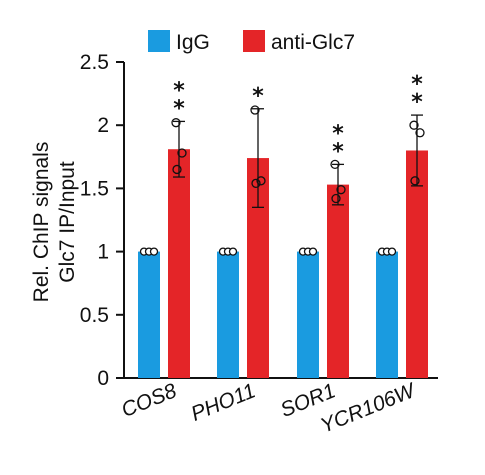 Image resolution: width=485 pixels, height=475 pixels. I want to click on y-axis-ticks: 0 0.5 1 1.5 2 2.5, so click(102, 220).